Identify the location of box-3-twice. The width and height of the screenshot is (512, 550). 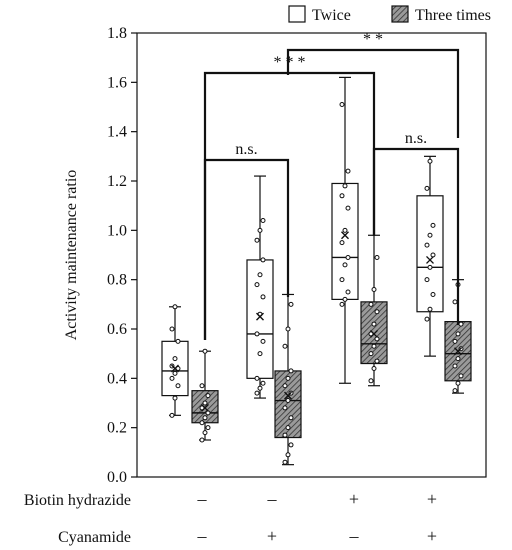
(345, 230).